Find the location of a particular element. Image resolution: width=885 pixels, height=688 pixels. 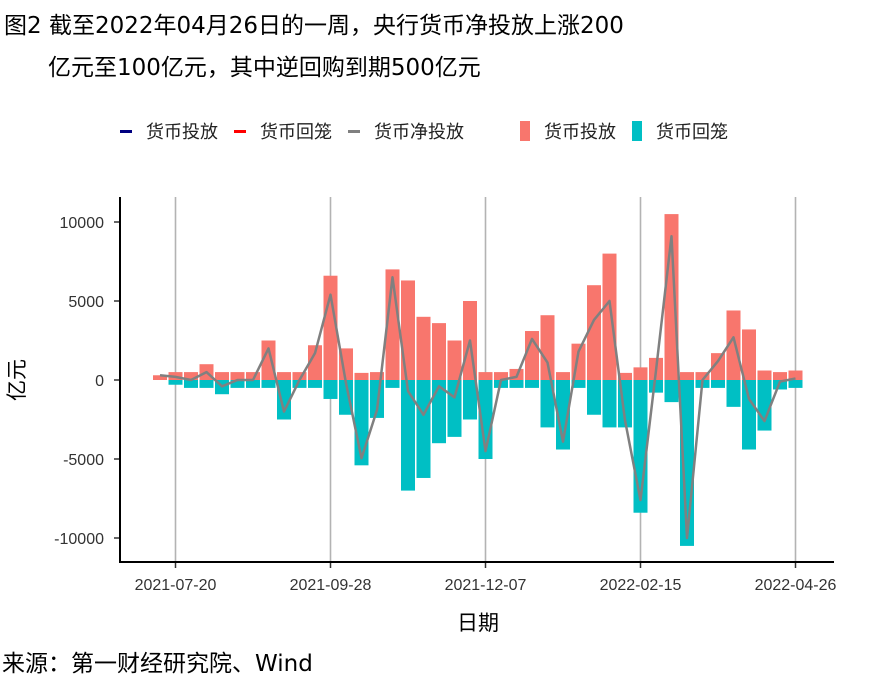

legend: 货币投放 货币回笼 货币净投放 货币投放 货币回笼 is located at coordinates (432, 131).